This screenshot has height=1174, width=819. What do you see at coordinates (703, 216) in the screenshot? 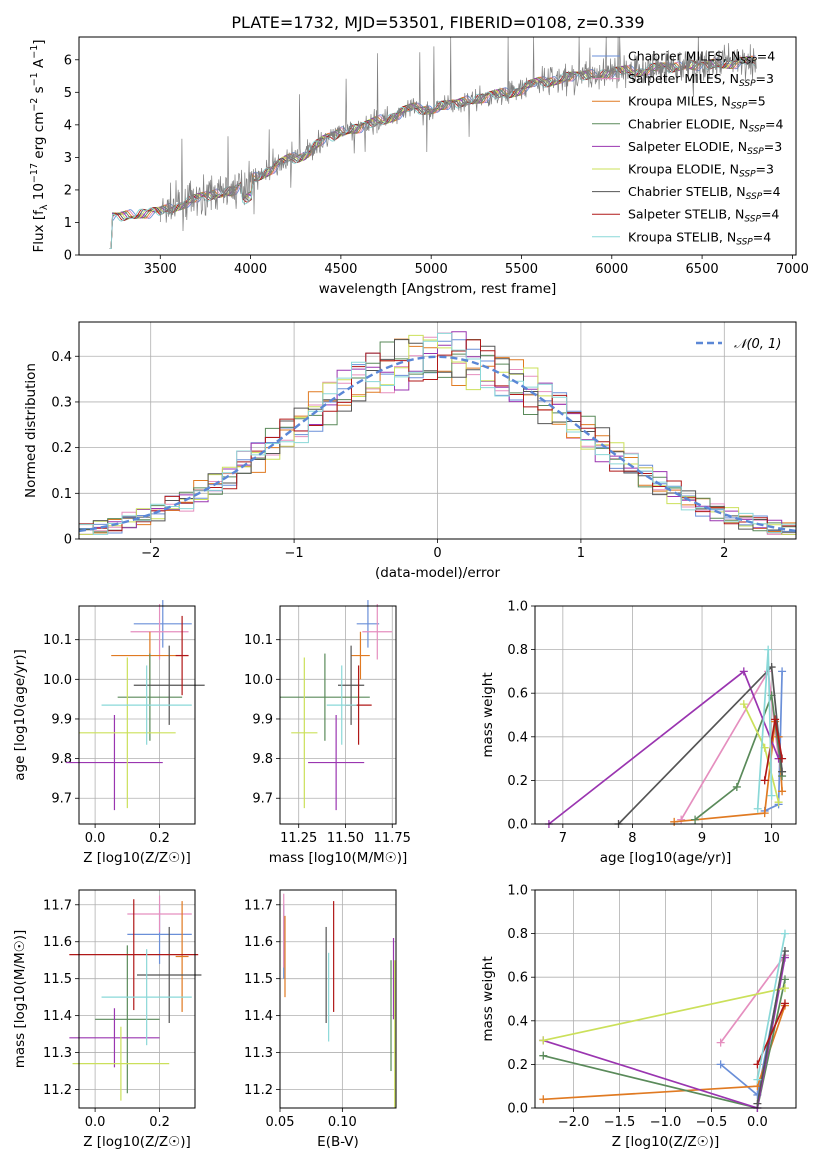
I see `legend-entry: Salpeter STELIB, NSSP=4` at bounding box center [703, 216].